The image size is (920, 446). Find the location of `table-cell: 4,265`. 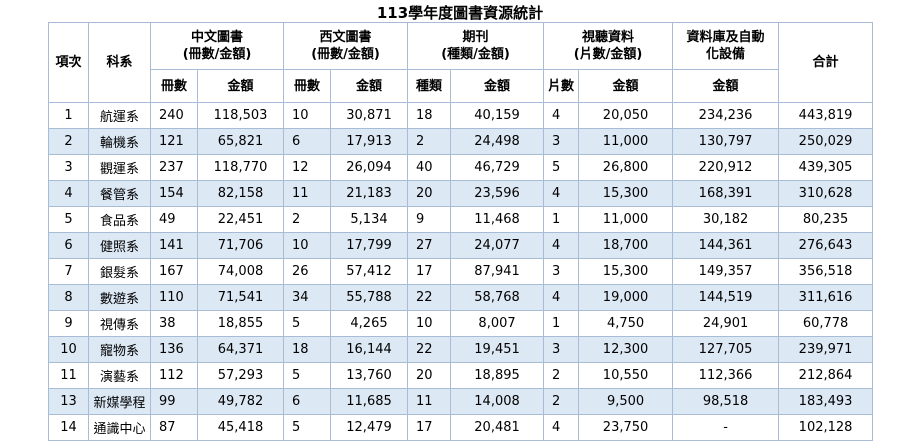

table-cell: 4,265 is located at coordinates (369, 323).